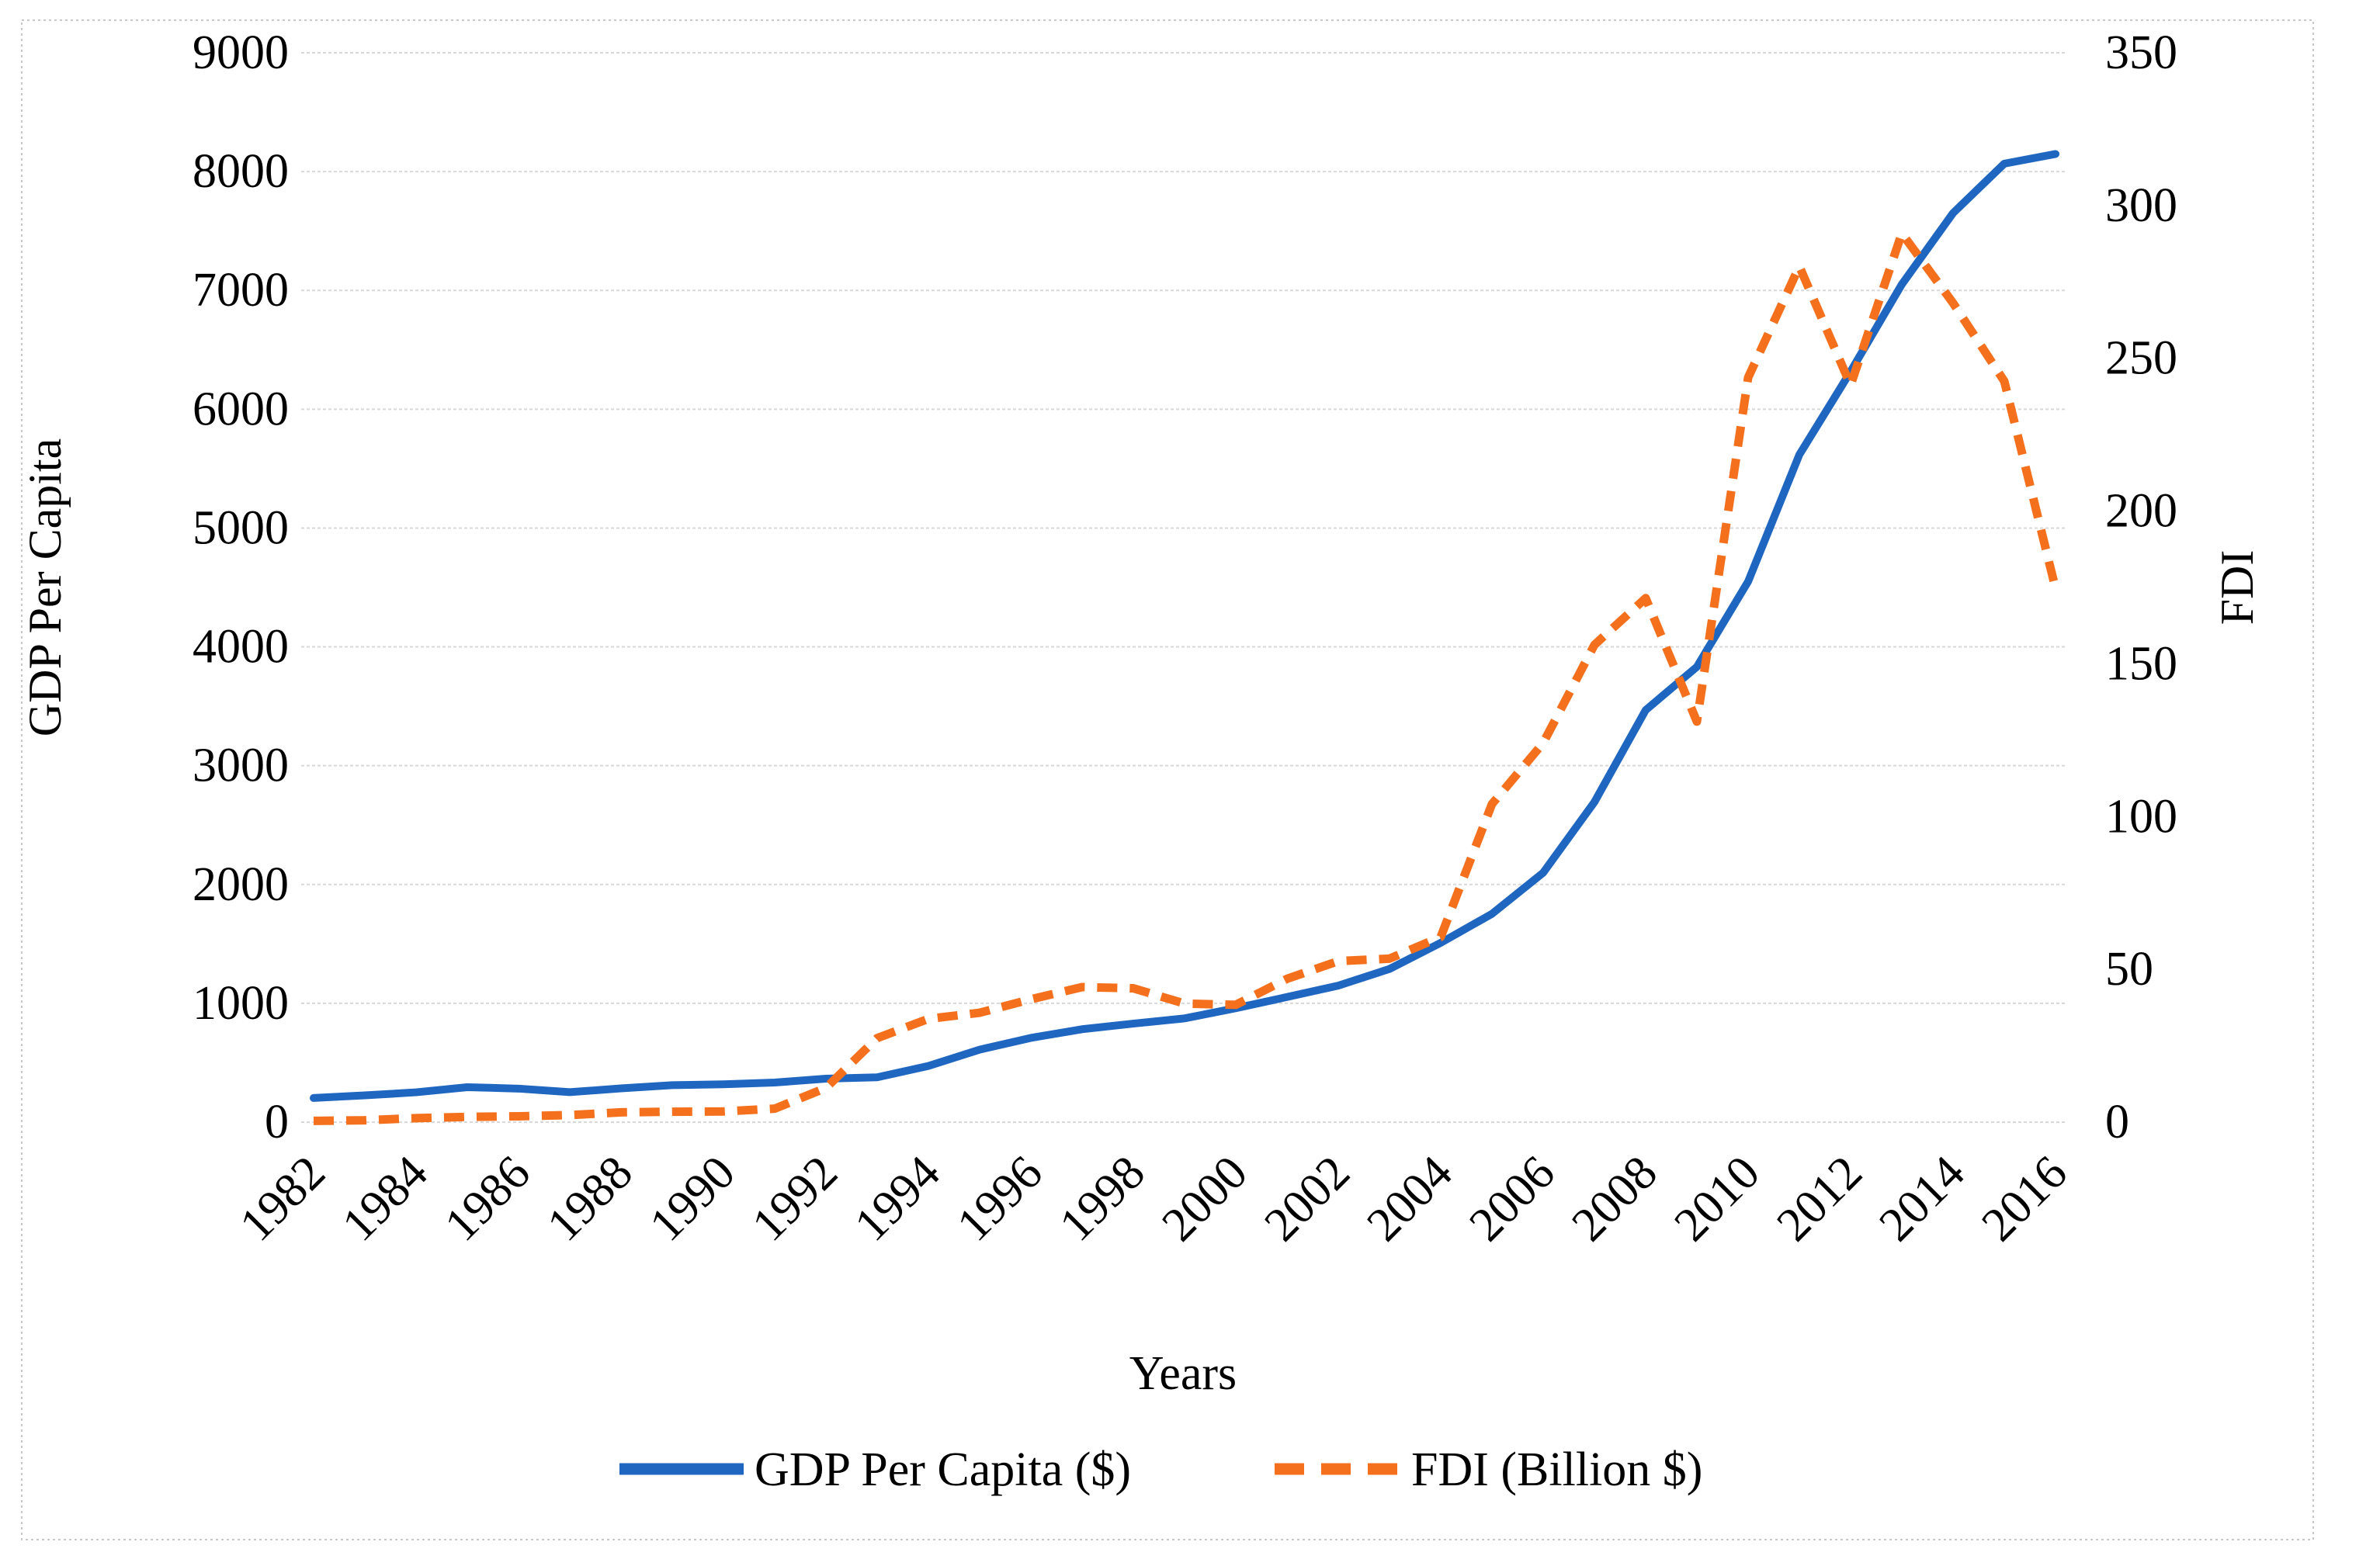 This screenshot has width=2380, height=1566. I want to click on x-axis-tick-label: 1990, so click(692, 1199).